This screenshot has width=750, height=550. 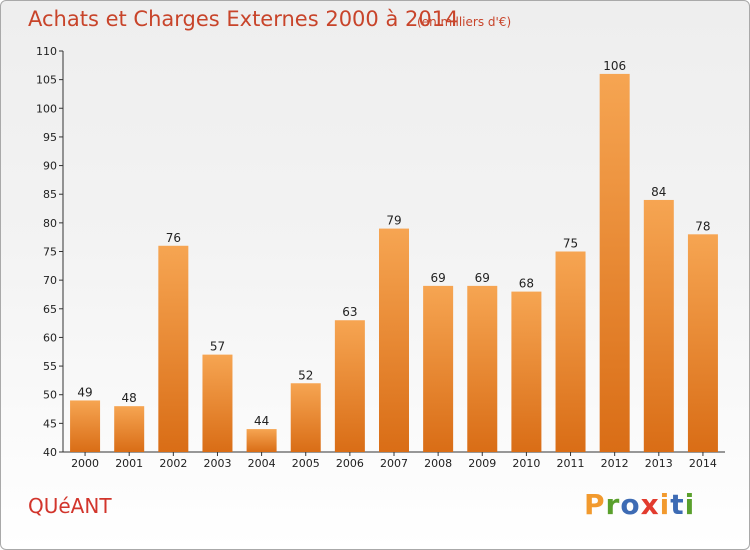 What do you see at coordinates (482, 463) in the screenshot?
I see `x-tick-label: 2009` at bounding box center [482, 463].